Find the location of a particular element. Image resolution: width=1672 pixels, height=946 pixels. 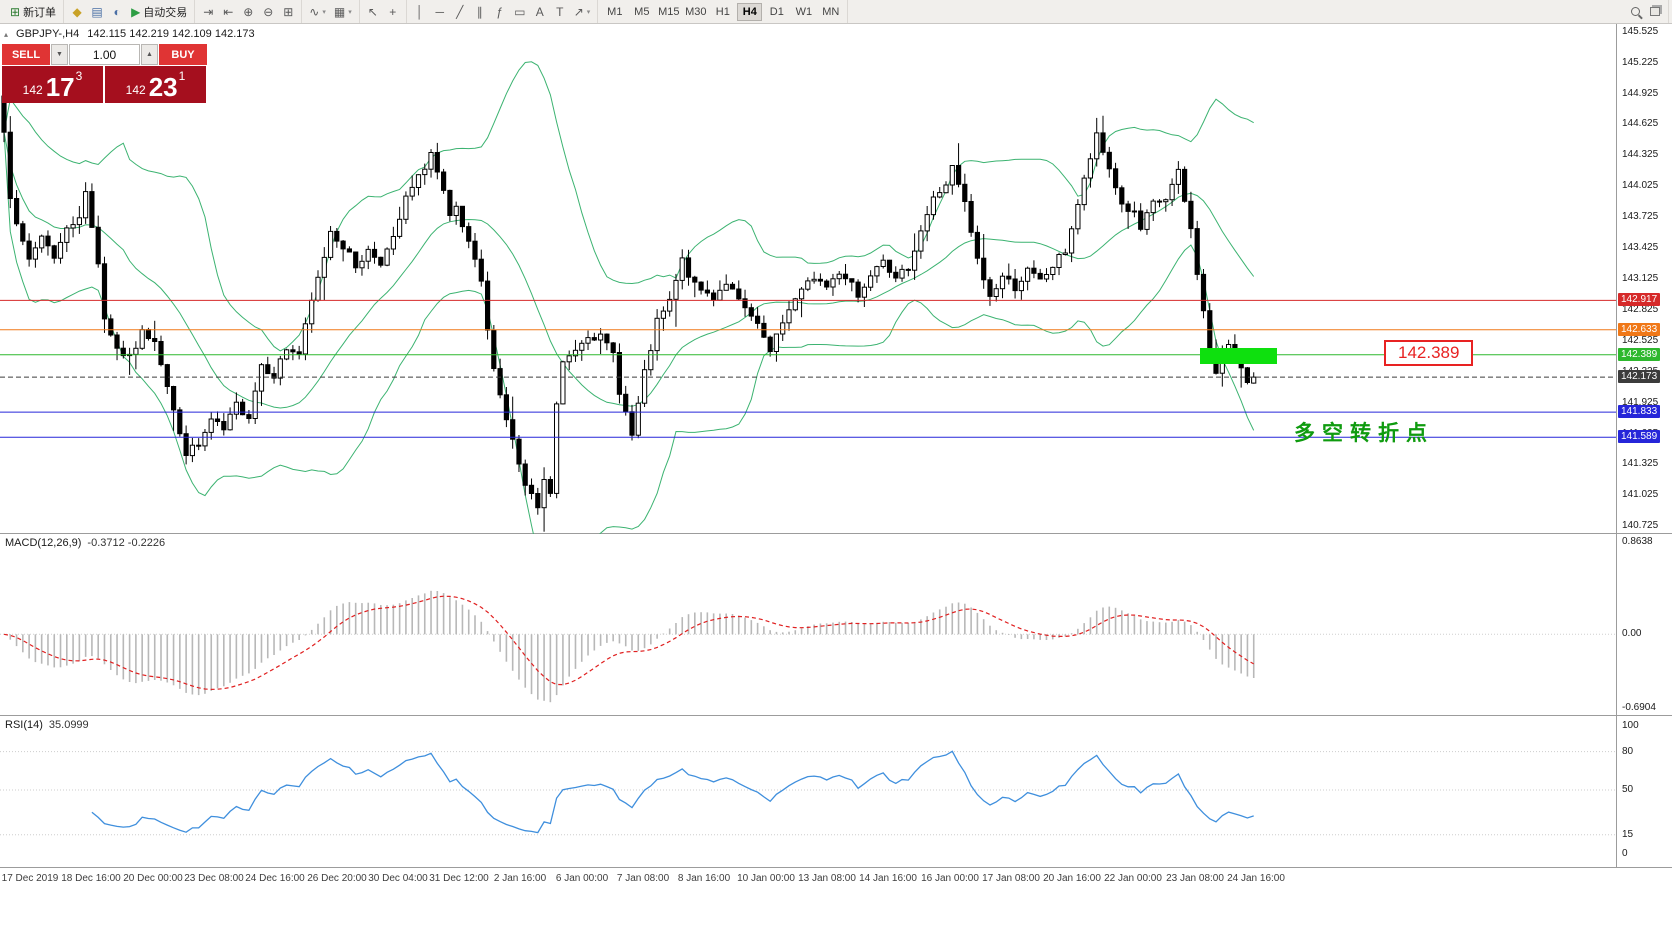

vertical-line-tool-button: │ is located at coordinates (420, 11).